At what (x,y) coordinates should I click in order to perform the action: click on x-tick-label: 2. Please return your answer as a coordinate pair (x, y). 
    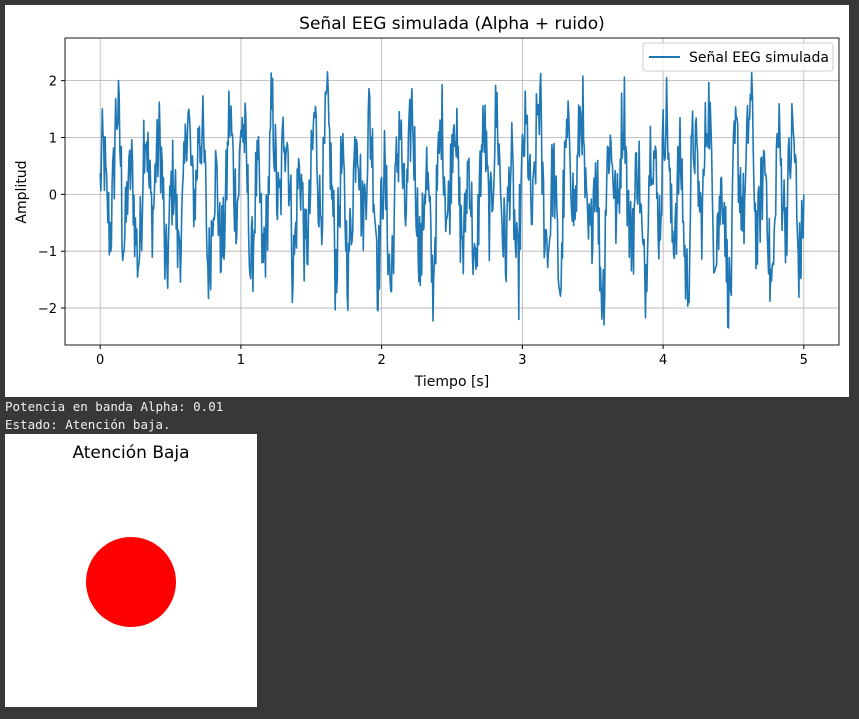
    Looking at the image, I should click on (381, 360).